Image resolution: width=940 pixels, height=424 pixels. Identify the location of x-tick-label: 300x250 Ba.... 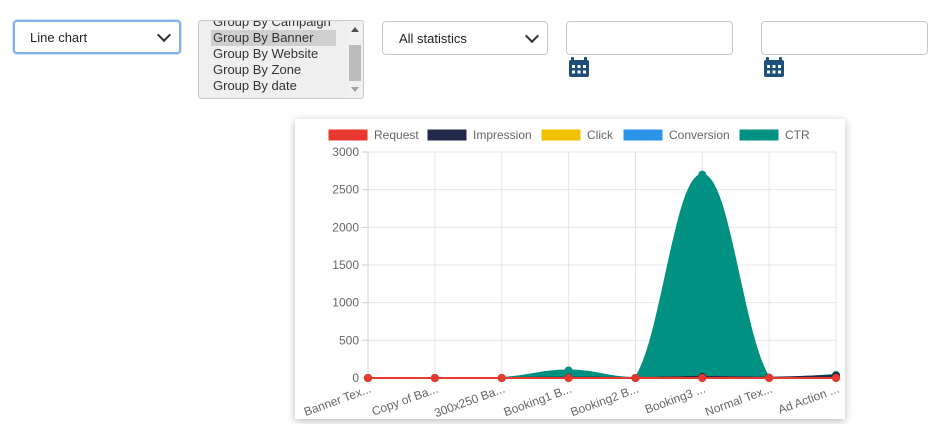
(469, 400).